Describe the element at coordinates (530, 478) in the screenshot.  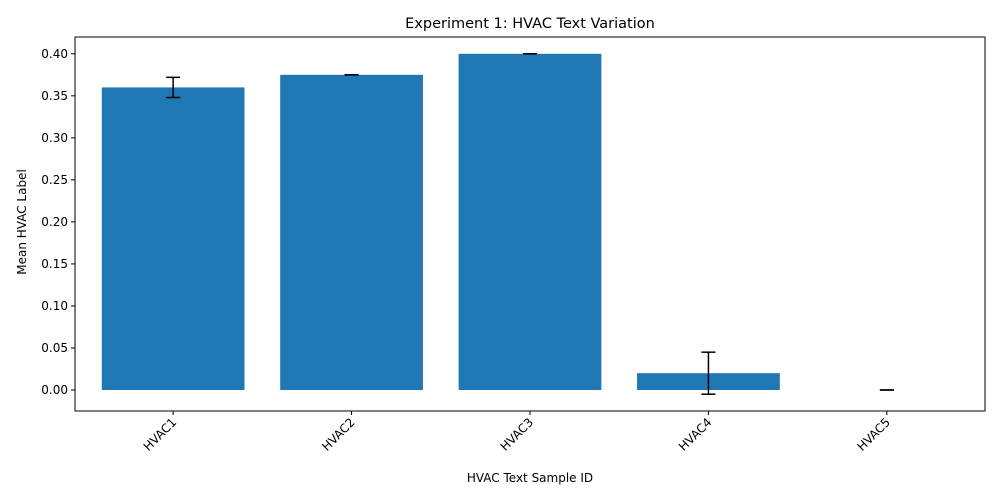
I see `x-axis-label: HVAC Text Sample ID` at that location.